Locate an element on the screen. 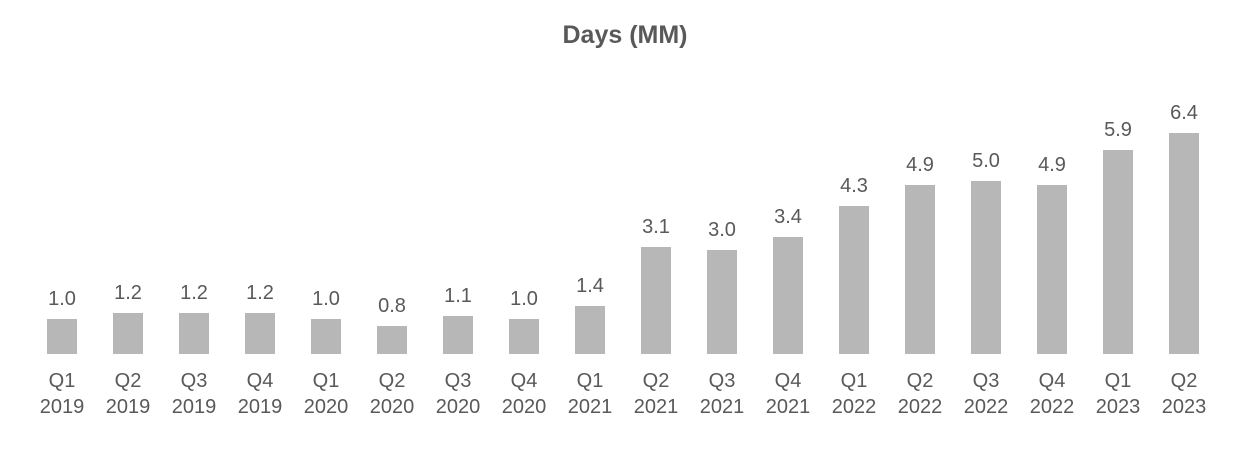 The width and height of the screenshot is (1250, 450). bar-column: 1.1 is located at coordinates (458, 319).